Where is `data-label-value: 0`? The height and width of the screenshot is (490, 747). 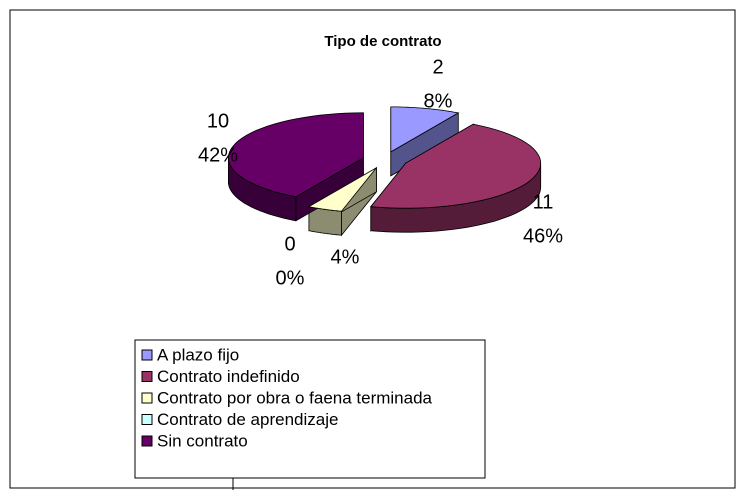 data-label-value: 0 is located at coordinates (289, 244).